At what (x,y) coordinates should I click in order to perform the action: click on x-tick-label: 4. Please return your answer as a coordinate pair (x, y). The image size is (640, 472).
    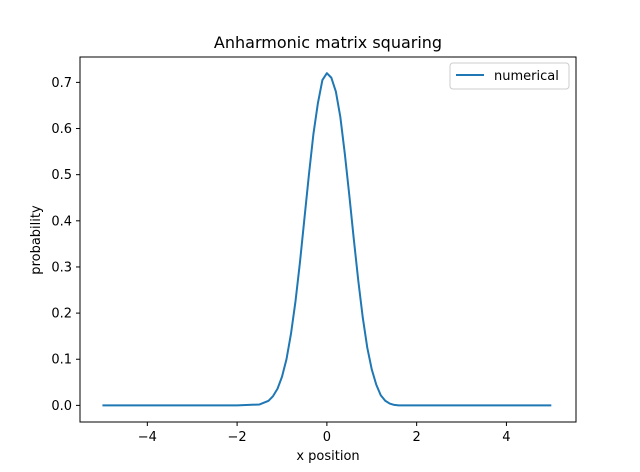
    Looking at the image, I should click on (506, 437).